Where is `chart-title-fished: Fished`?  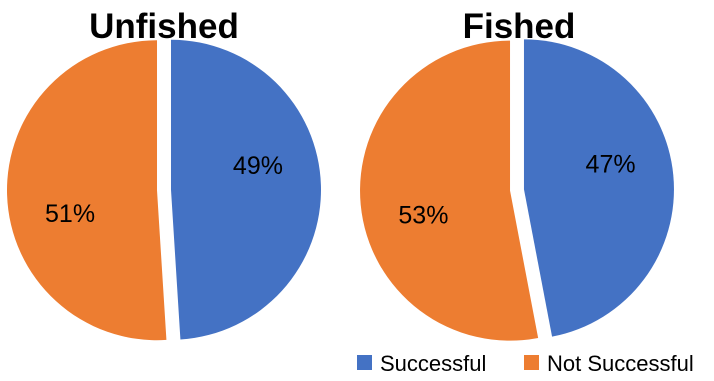 chart-title-fished: Fished is located at coordinates (519, 26).